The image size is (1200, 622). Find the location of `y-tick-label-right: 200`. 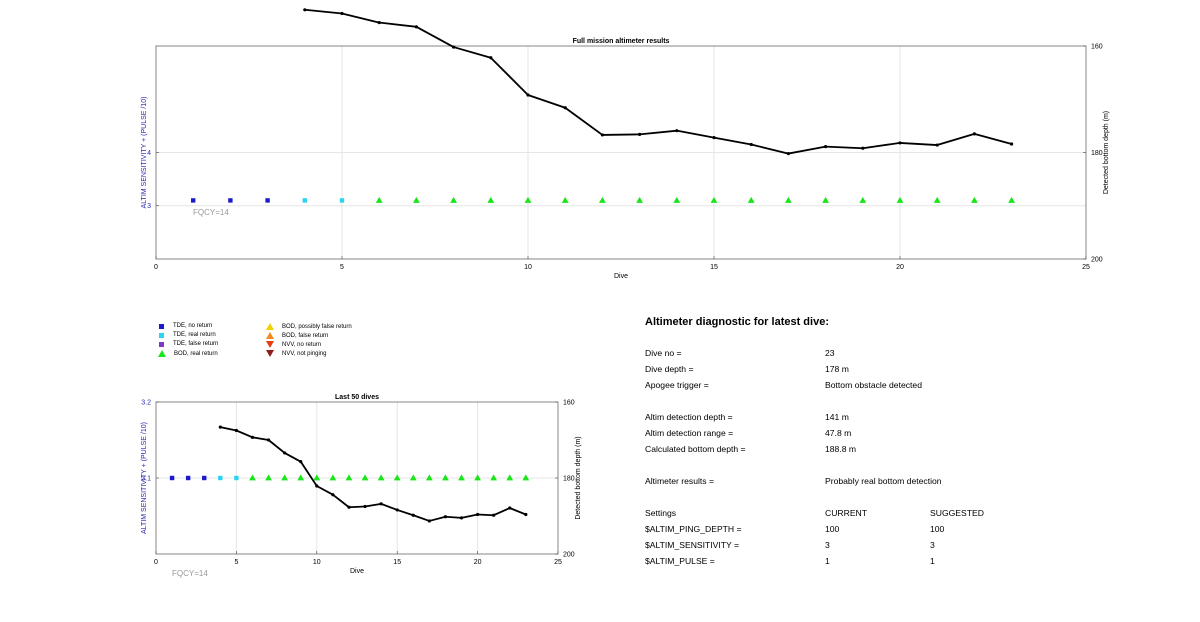

y-tick-label-right: 200 is located at coordinates (569, 554).